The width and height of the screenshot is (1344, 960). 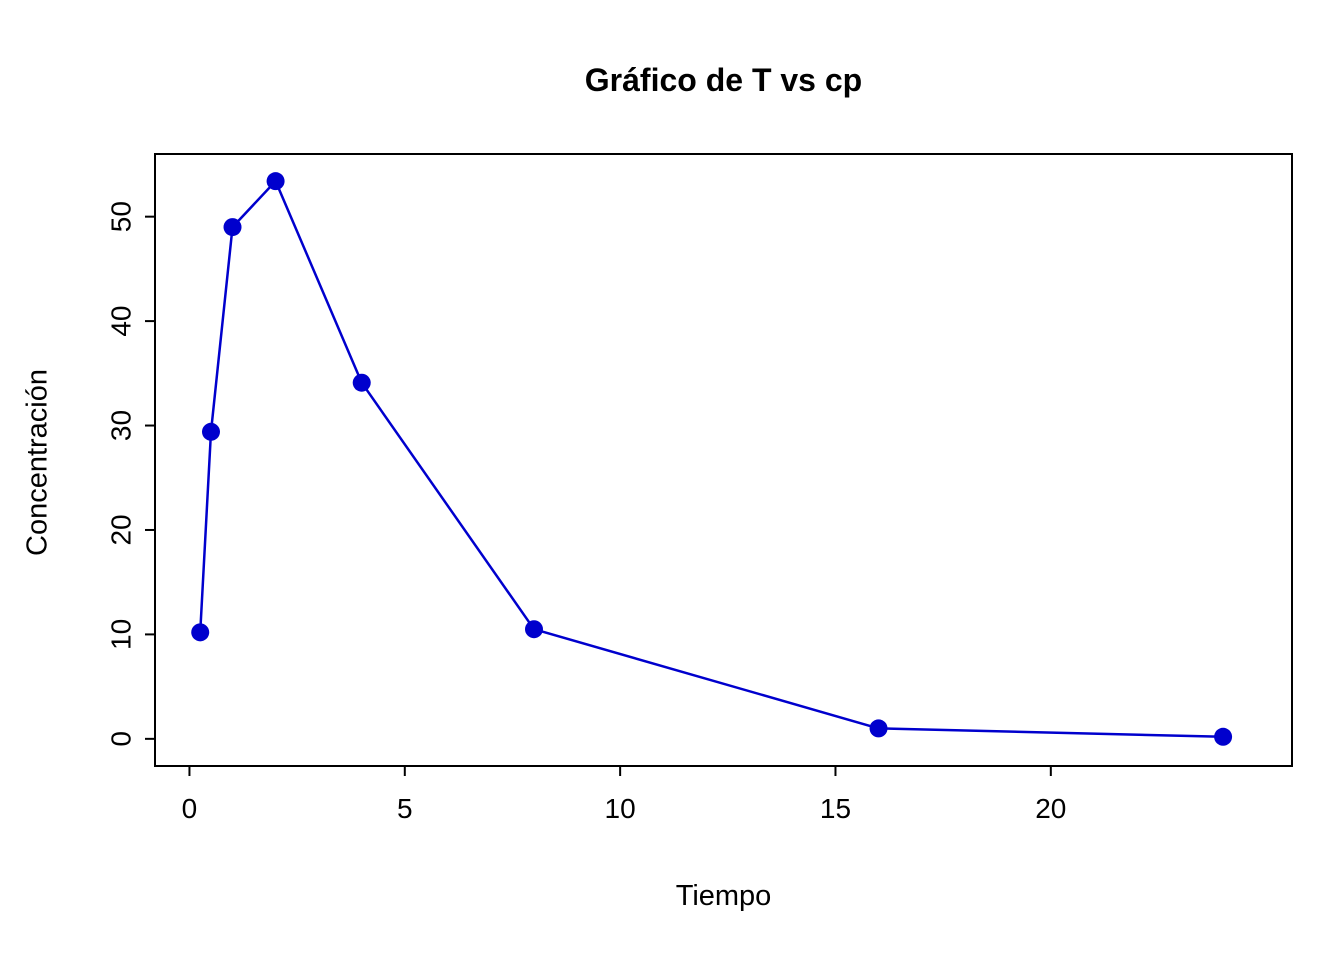 I want to click on chart-title: Gráfico de T vs cp, so click(x=723, y=80).